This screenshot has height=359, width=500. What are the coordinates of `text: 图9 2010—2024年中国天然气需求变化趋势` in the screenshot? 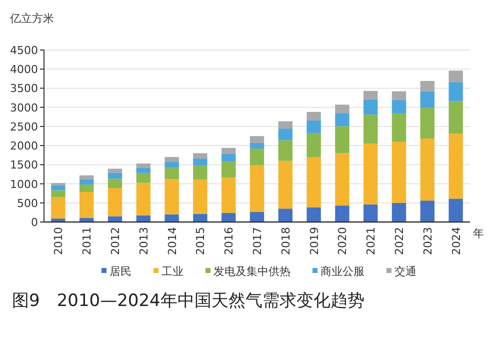 It's located at (188, 301).